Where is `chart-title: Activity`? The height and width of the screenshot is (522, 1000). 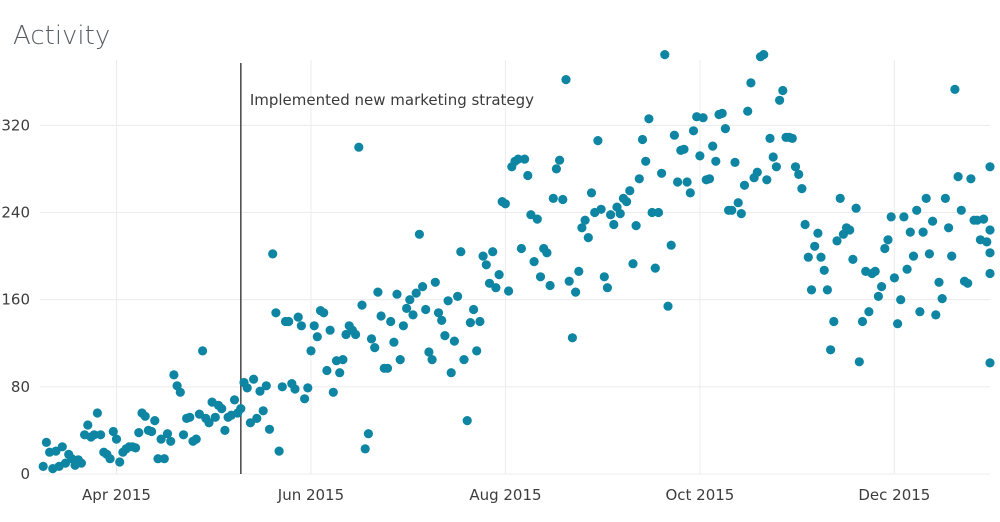 chart-title: Activity is located at coordinates (61, 36).